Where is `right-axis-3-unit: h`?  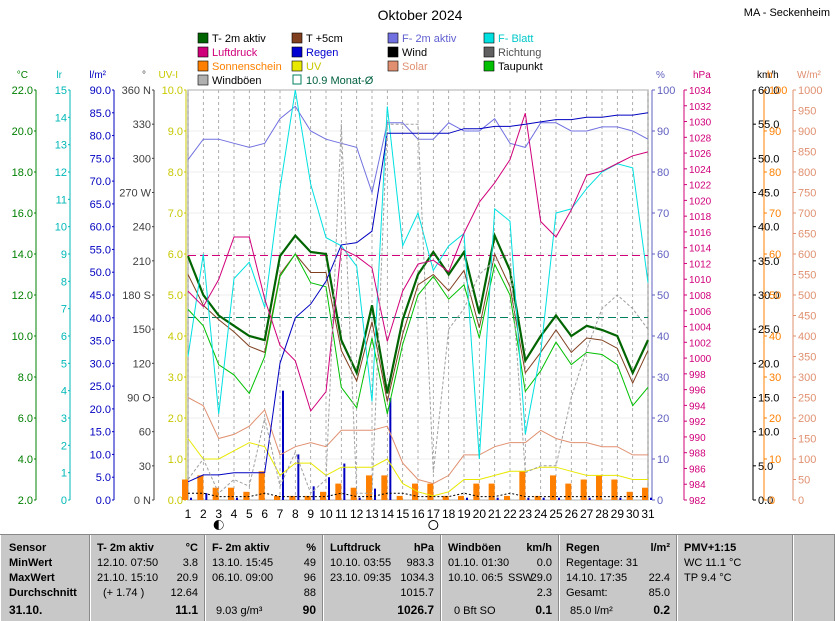
right-axis-3-unit: h is located at coordinates (770, 75).